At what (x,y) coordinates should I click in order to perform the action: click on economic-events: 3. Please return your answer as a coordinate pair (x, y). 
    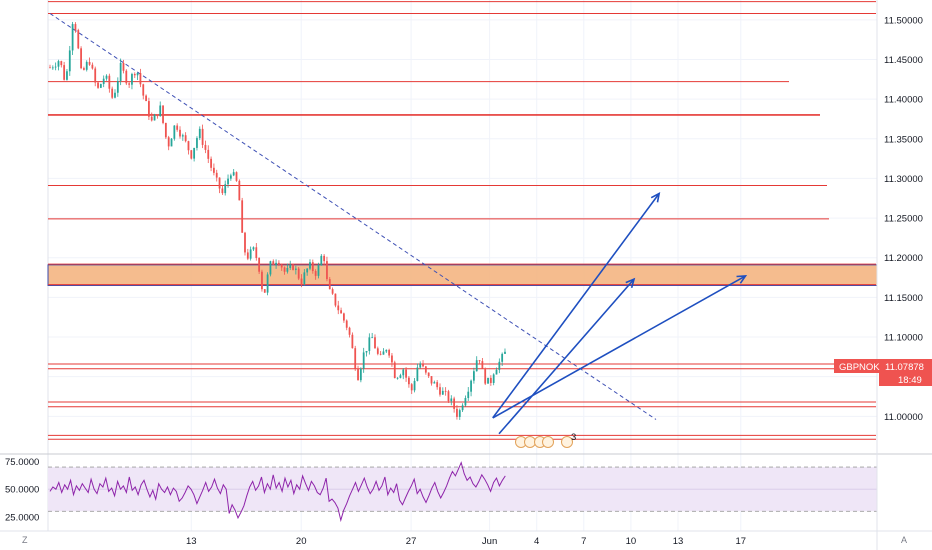
    Looking at the image, I should click on (546, 440).